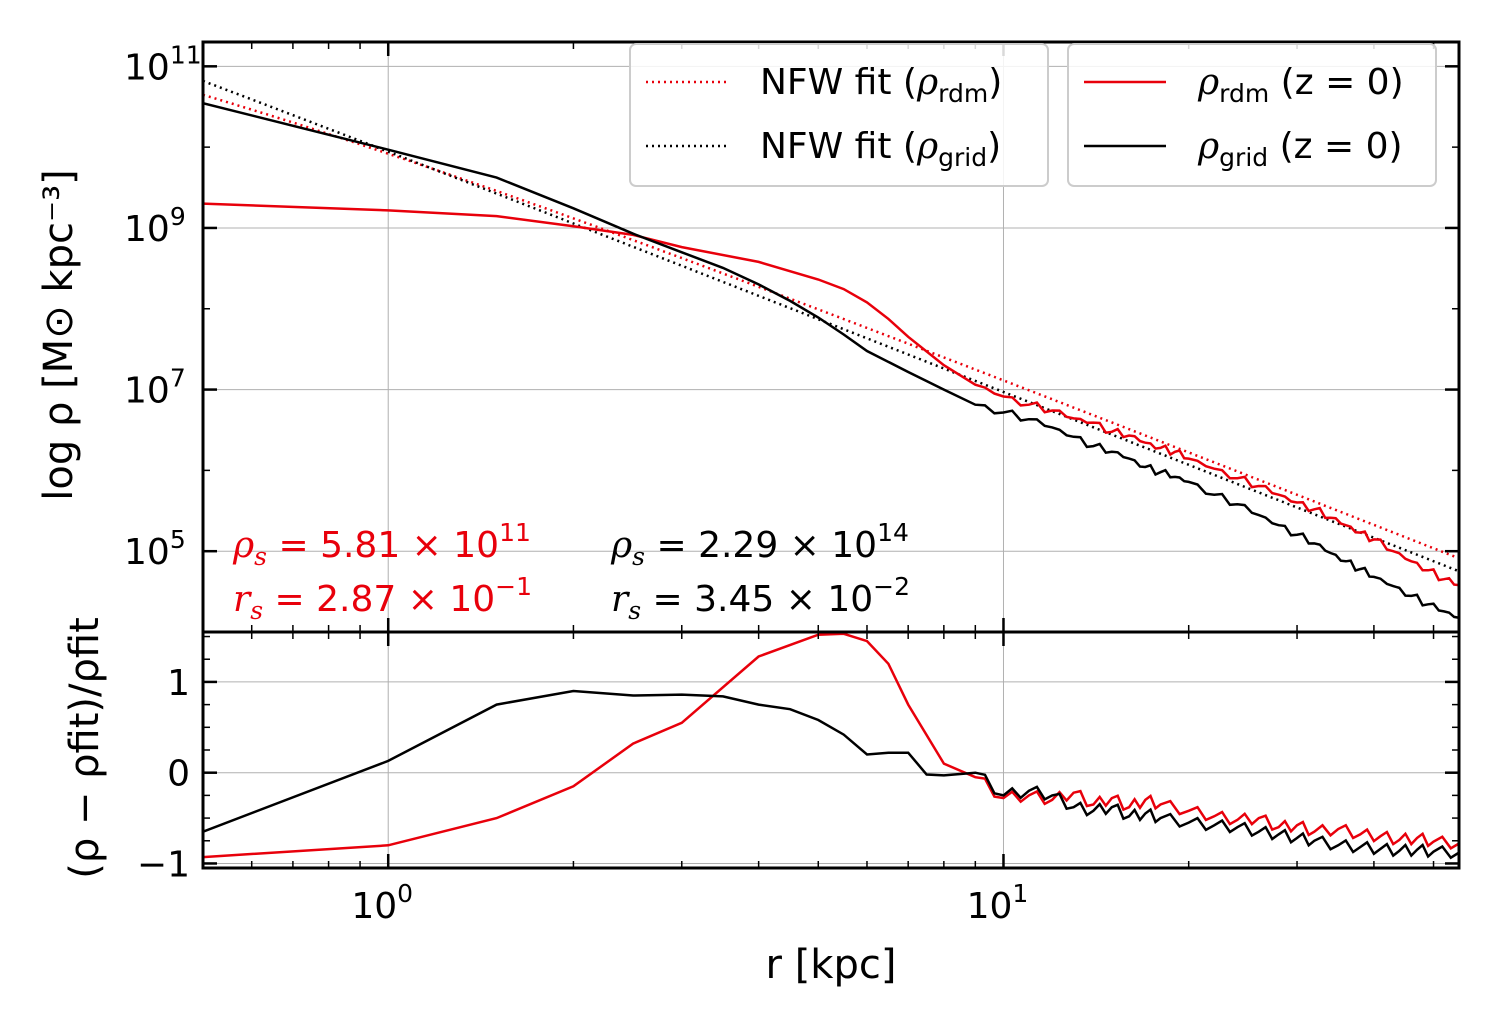 The height and width of the screenshot is (1020, 1497). Describe the element at coordinates (831, 774) in the screenshot. I see `series-line-res_grid` at that location.